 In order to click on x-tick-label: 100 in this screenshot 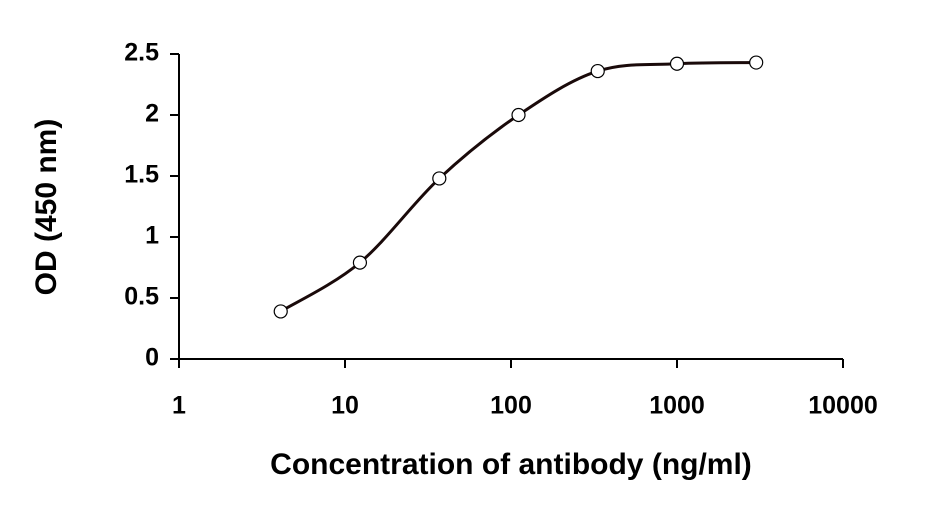, I will do `click(511, 406)`.